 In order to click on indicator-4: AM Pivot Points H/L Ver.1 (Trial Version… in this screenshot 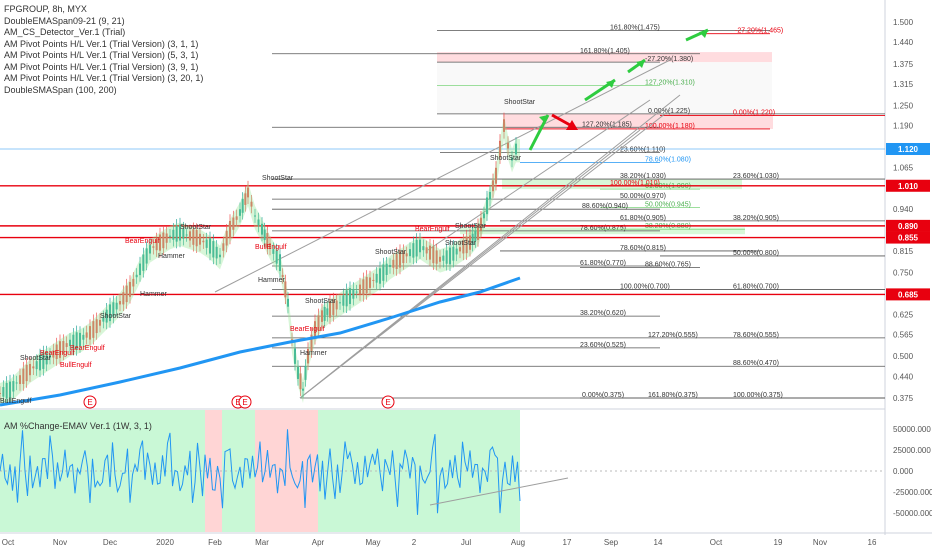, I will do `click(101, 55)`.